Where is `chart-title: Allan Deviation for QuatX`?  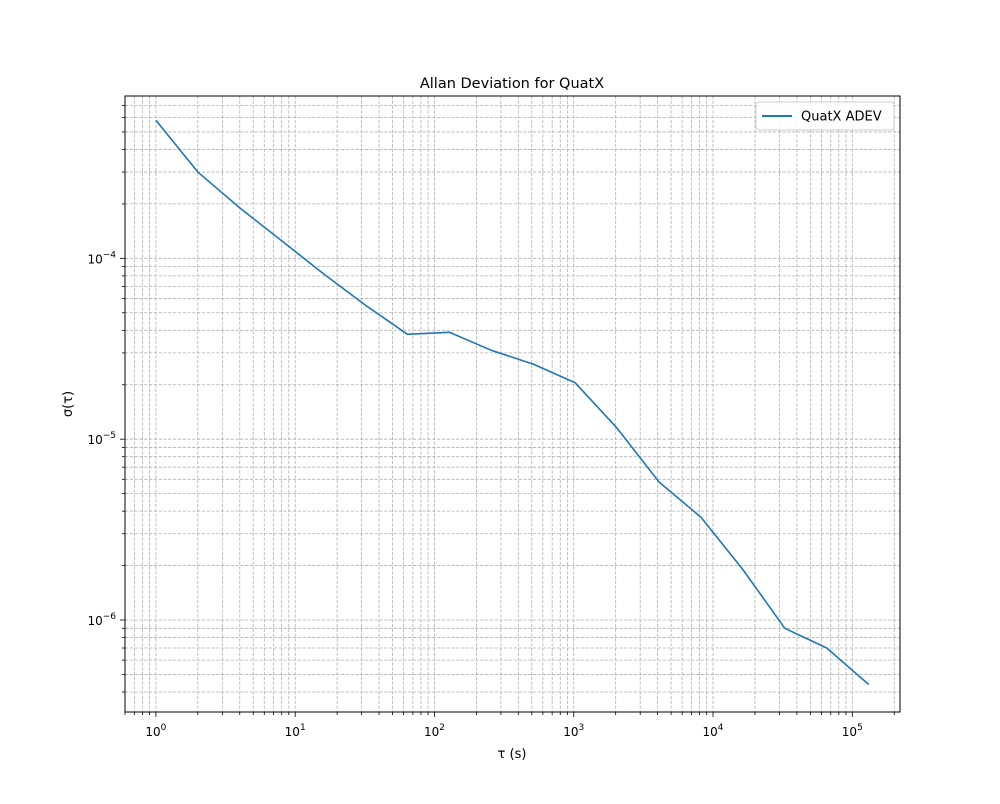 chart-title: Allan Deviation for QuatX is located at coordinates (512, 84).